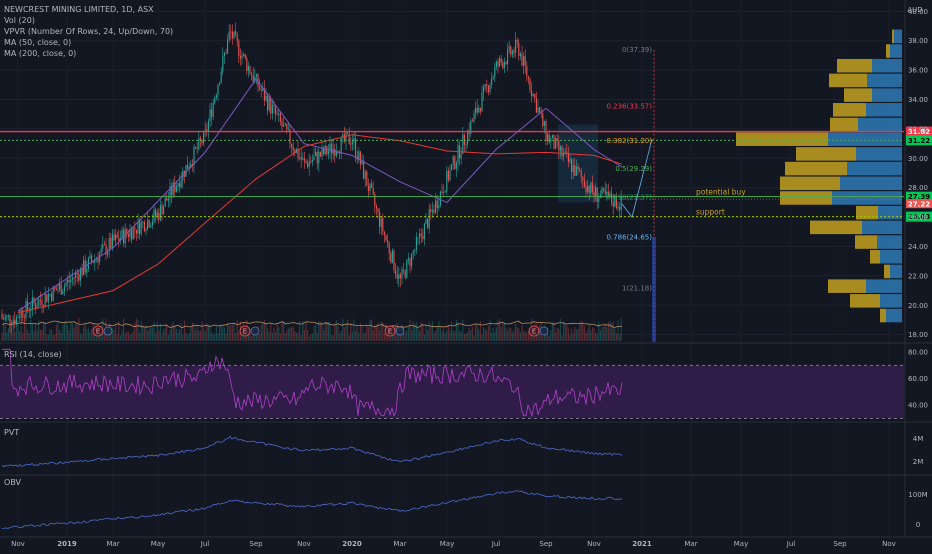 This screenshot has height=554, width=932. What do you see at coordinates (37, 42) in the screenshot?
I see `indicator-ma50: MA (50, close, 0)` at bounding box center [37, 42].